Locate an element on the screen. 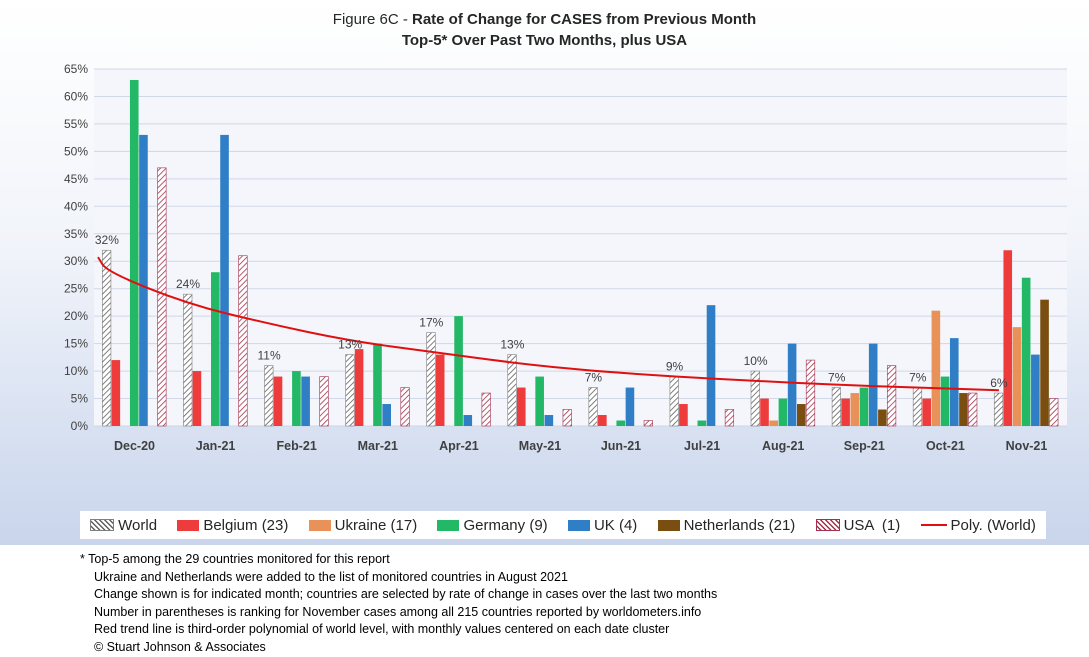 Image resolution: width=1089 pixels, height=657 pixels. legend-item: Belgium (23) is located at coordinates (232, 525).